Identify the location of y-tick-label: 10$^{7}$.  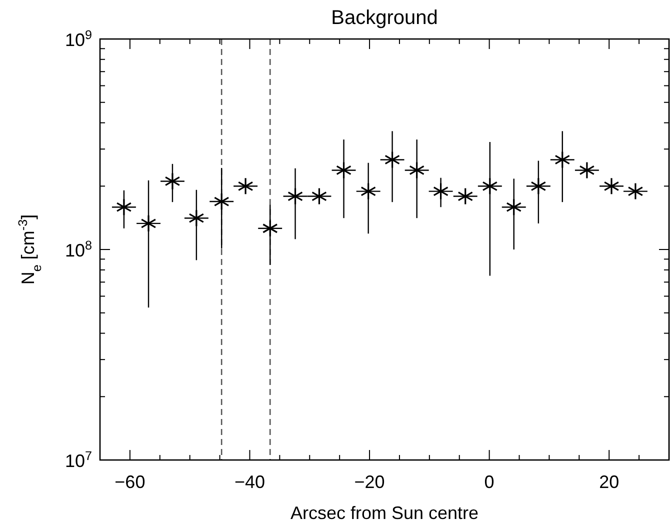
(78, 460).